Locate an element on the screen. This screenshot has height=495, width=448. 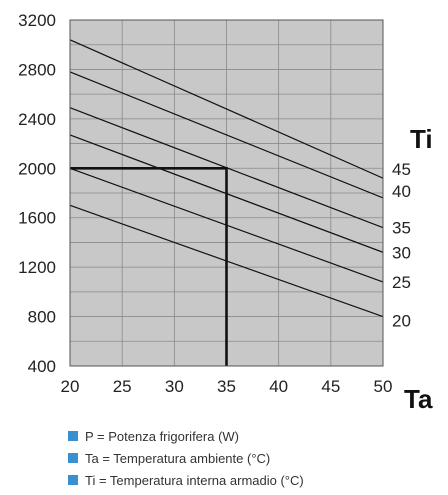
legend-item-p: P = Potenza frigorifera (W) is located at coordinates (186, 436).